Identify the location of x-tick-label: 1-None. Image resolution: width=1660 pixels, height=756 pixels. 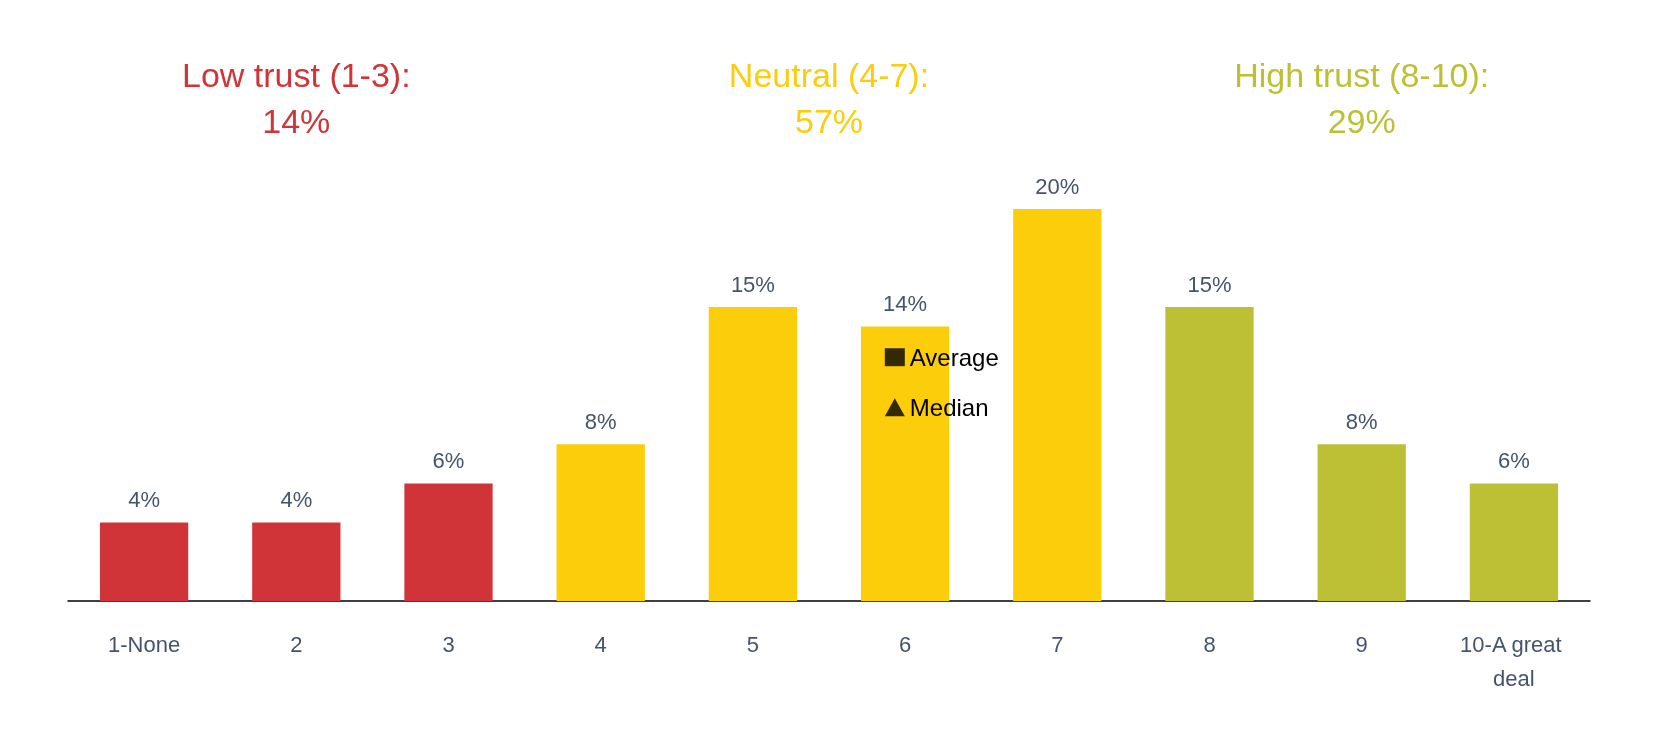
(144, 644).